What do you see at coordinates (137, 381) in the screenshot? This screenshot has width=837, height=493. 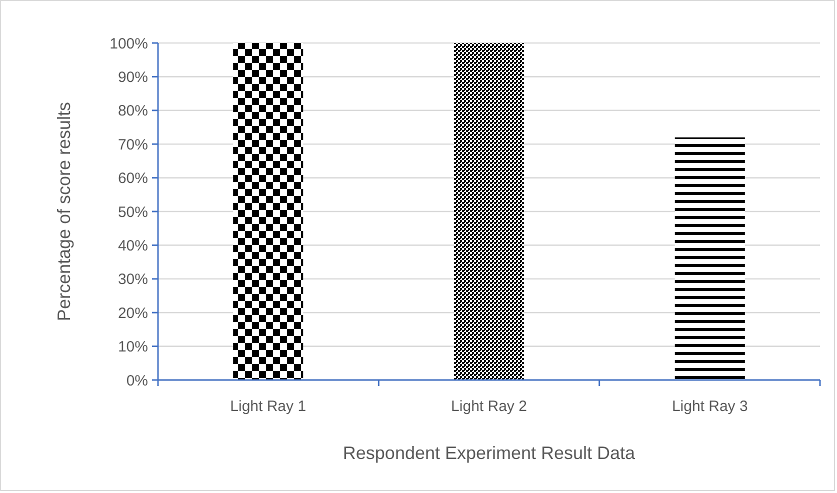 I see `y-tick-label: 0%` at bounding box center [137, 381].